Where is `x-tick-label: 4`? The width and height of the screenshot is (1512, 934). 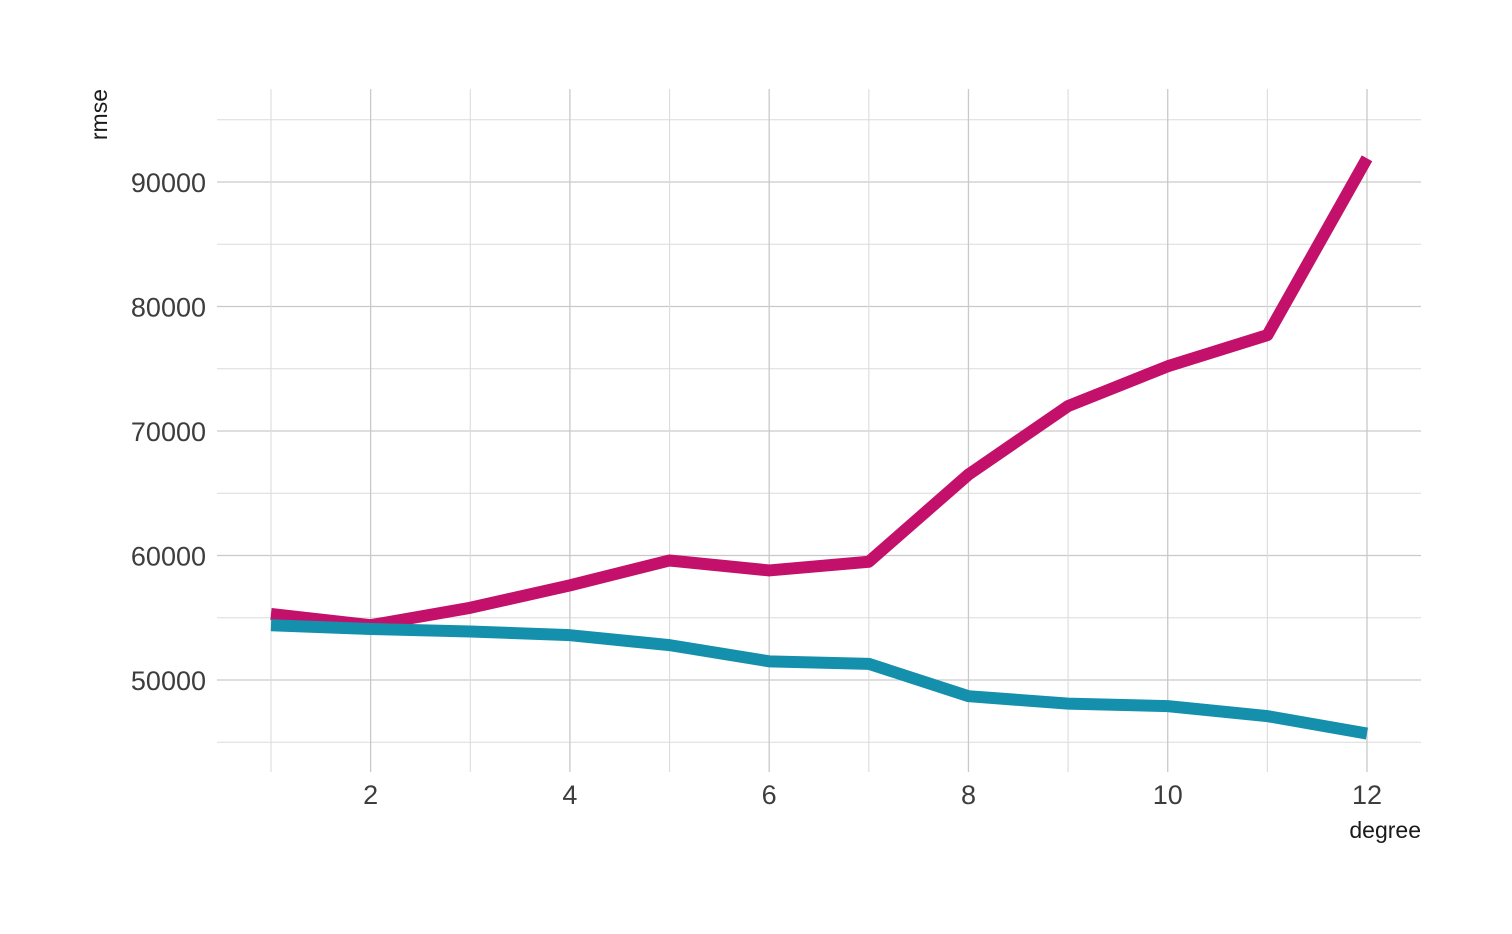
x-tick-label: 4 is located at coordinates (569, 795).